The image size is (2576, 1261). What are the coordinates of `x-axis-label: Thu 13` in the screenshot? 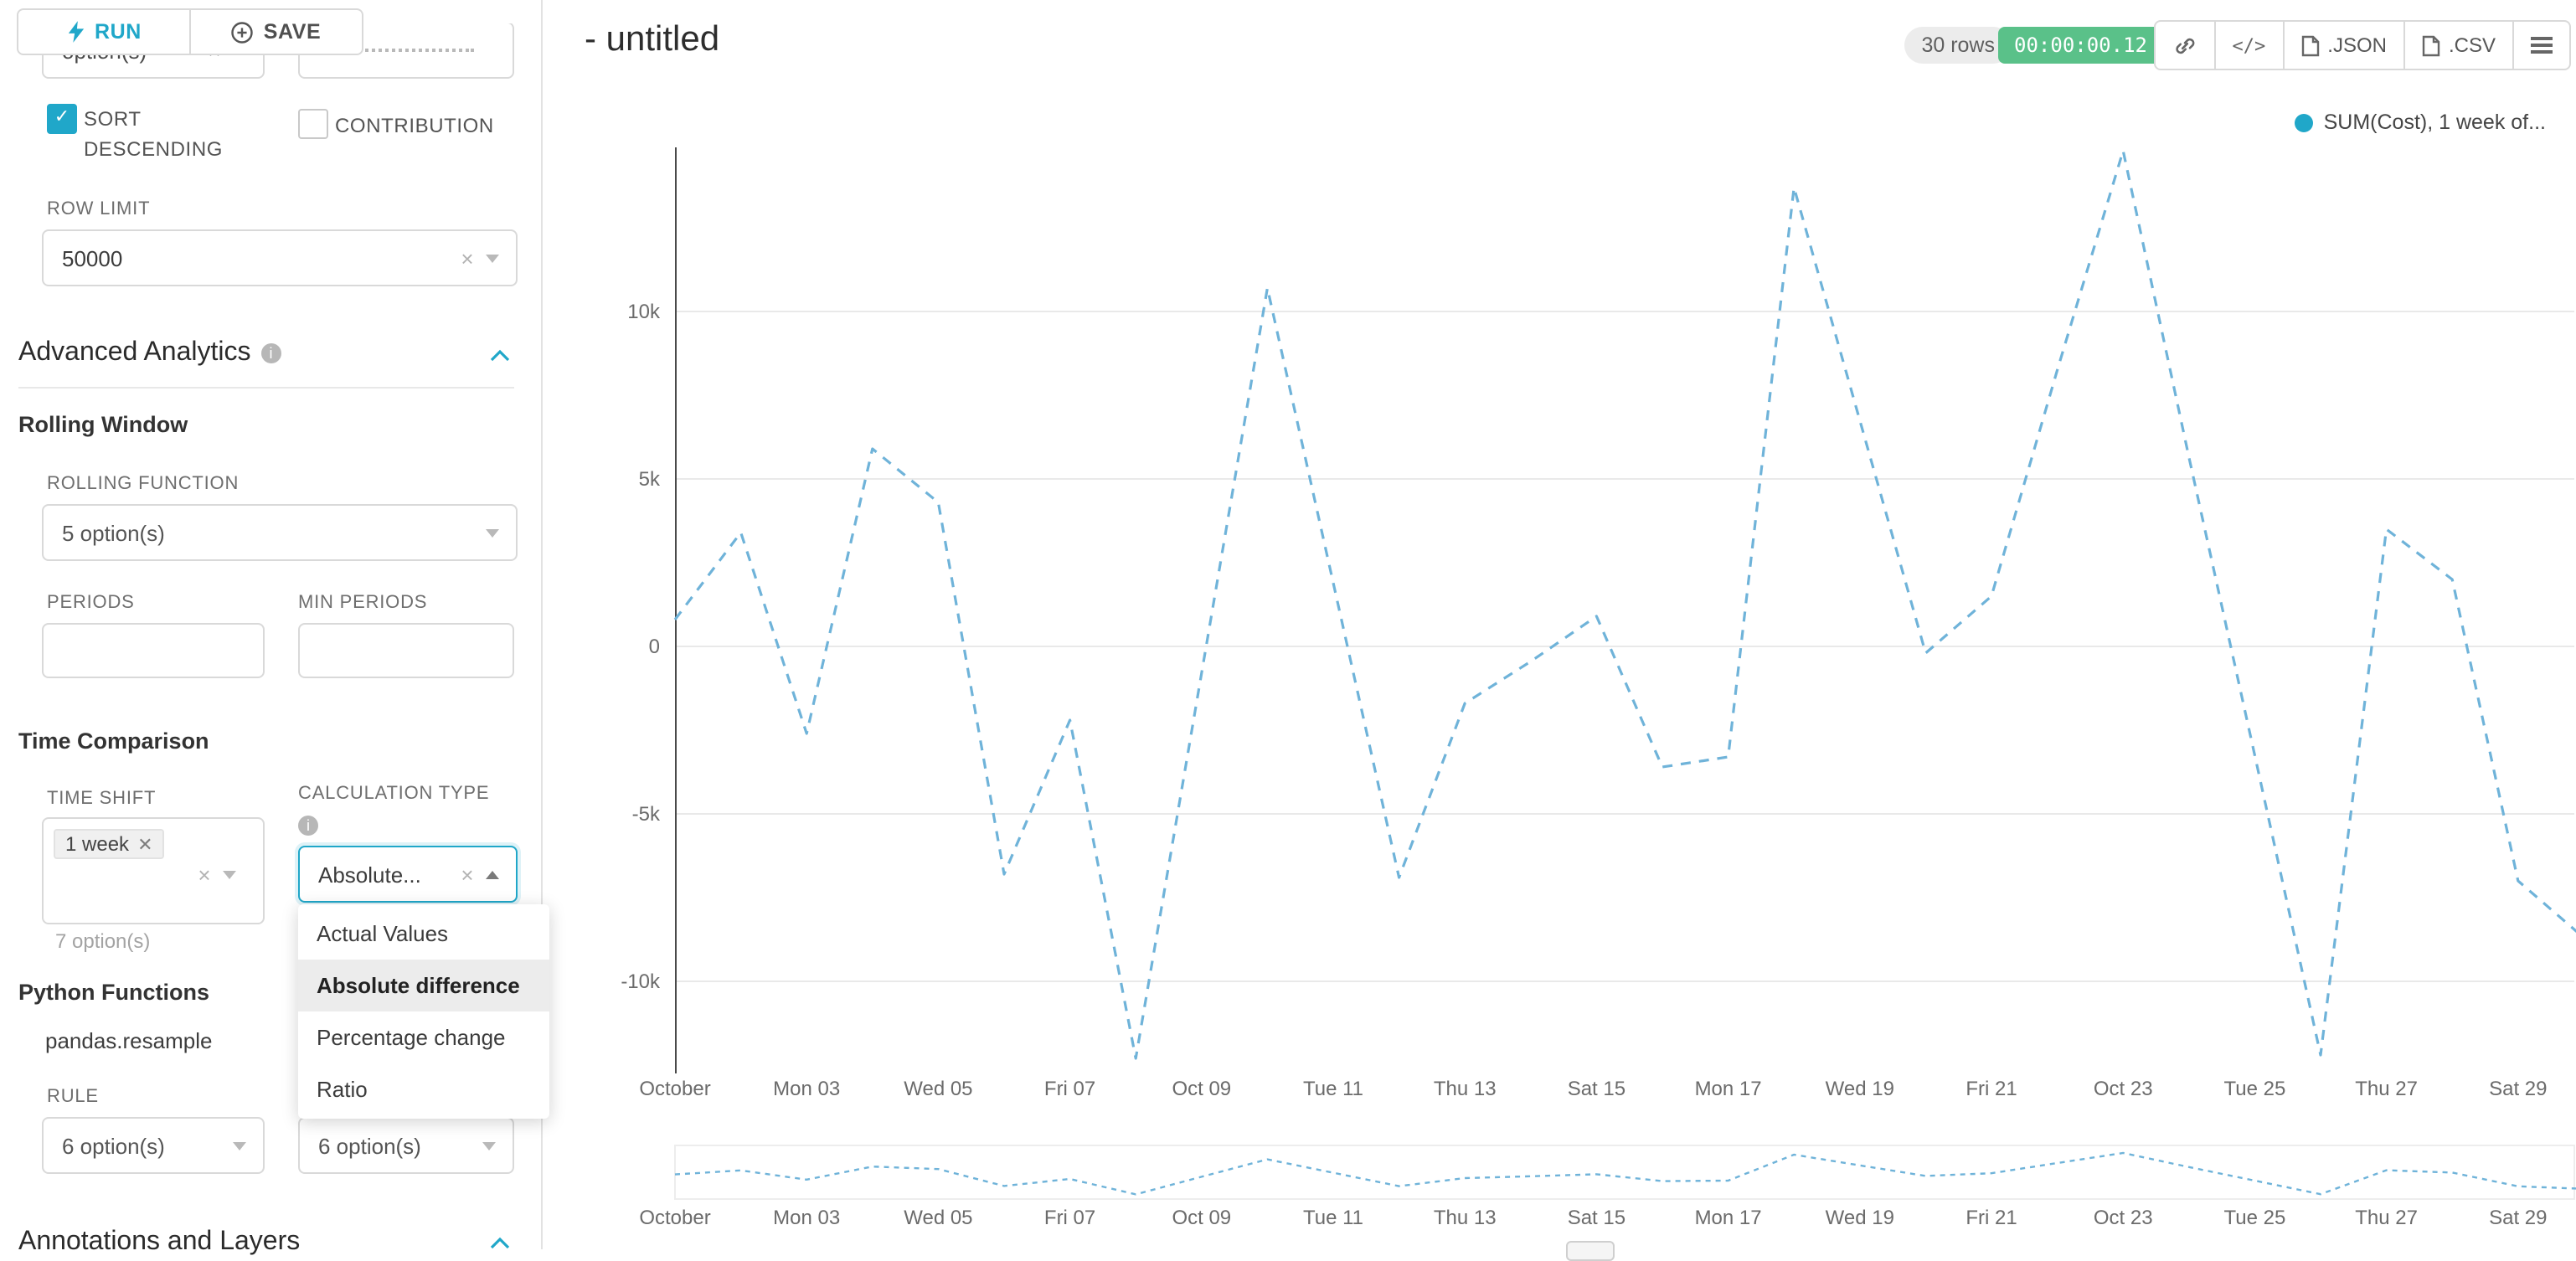 It's located at (1465, 1218).